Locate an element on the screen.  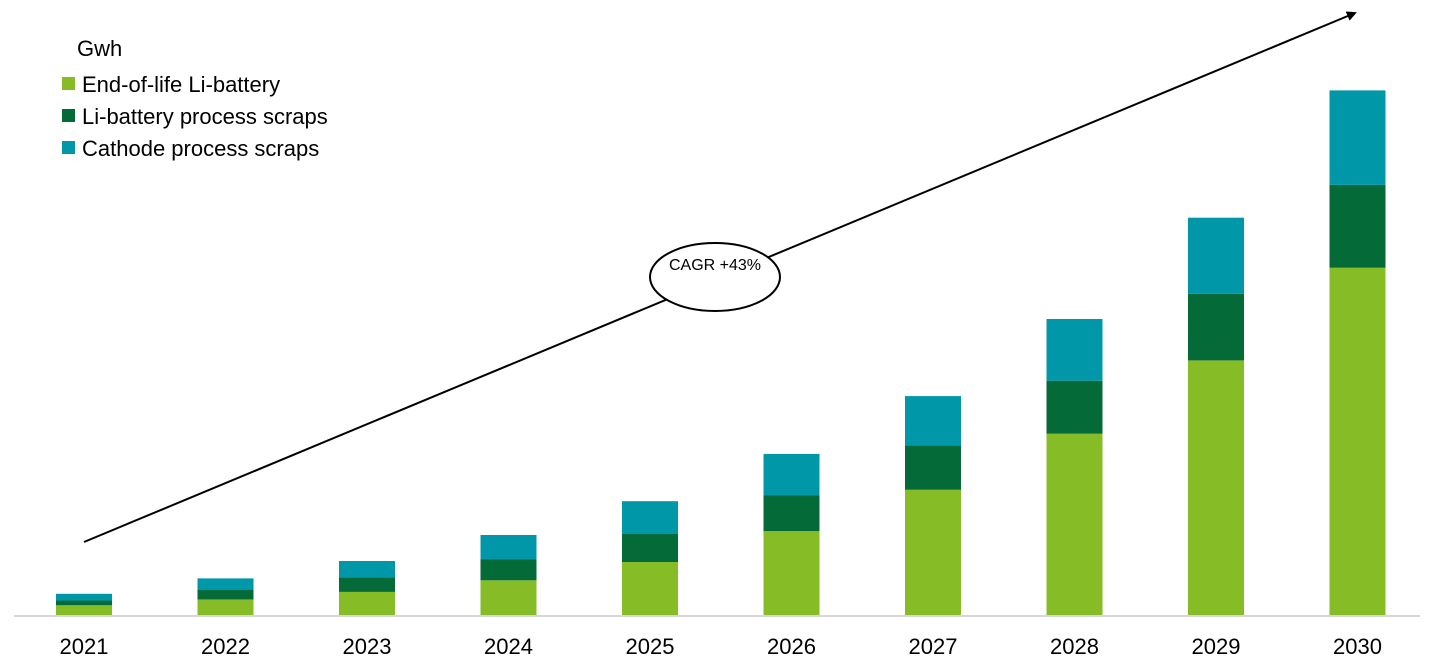
x-tick-label-2021: 2021 is located at coordinates (84, 646).